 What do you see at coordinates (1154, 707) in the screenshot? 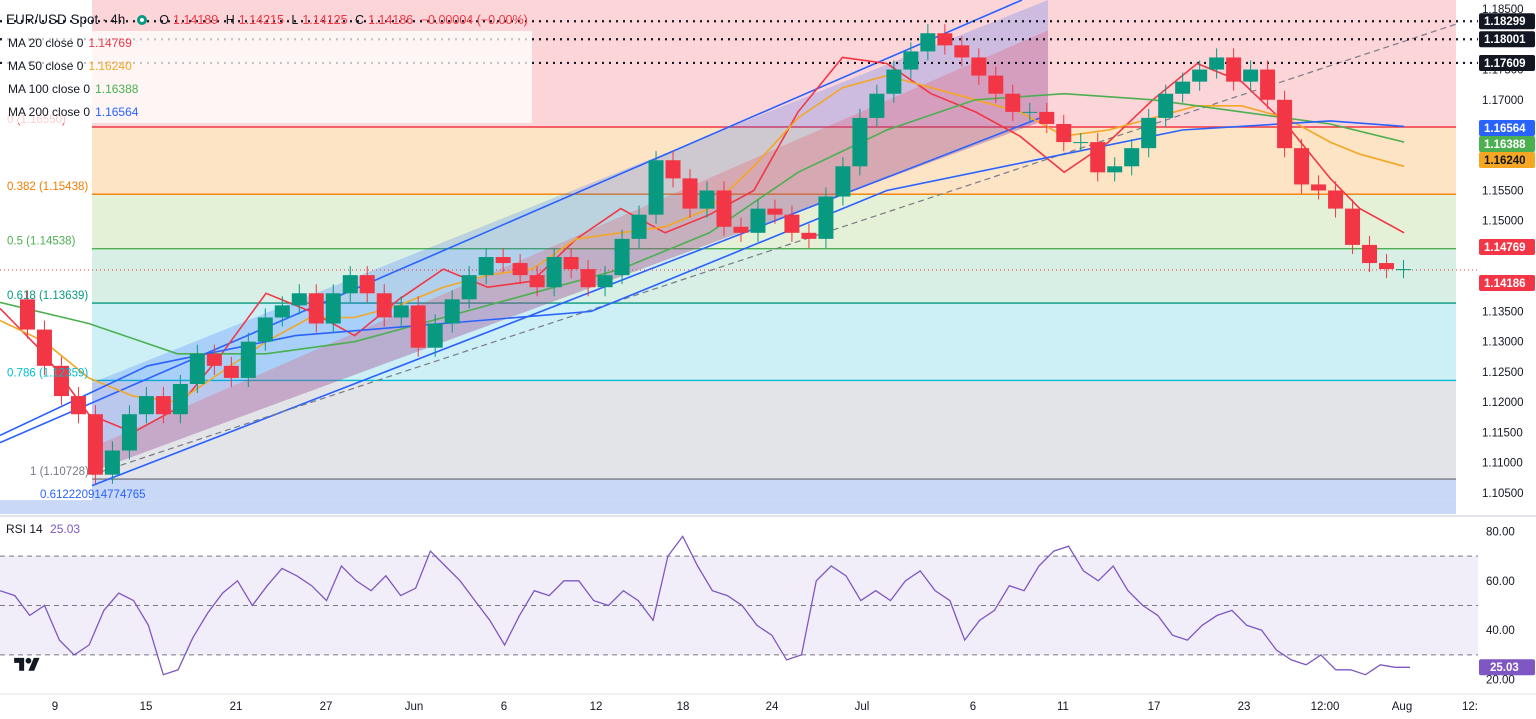
I see `time-tick-label: 17` at bounding box center [1154, 707].